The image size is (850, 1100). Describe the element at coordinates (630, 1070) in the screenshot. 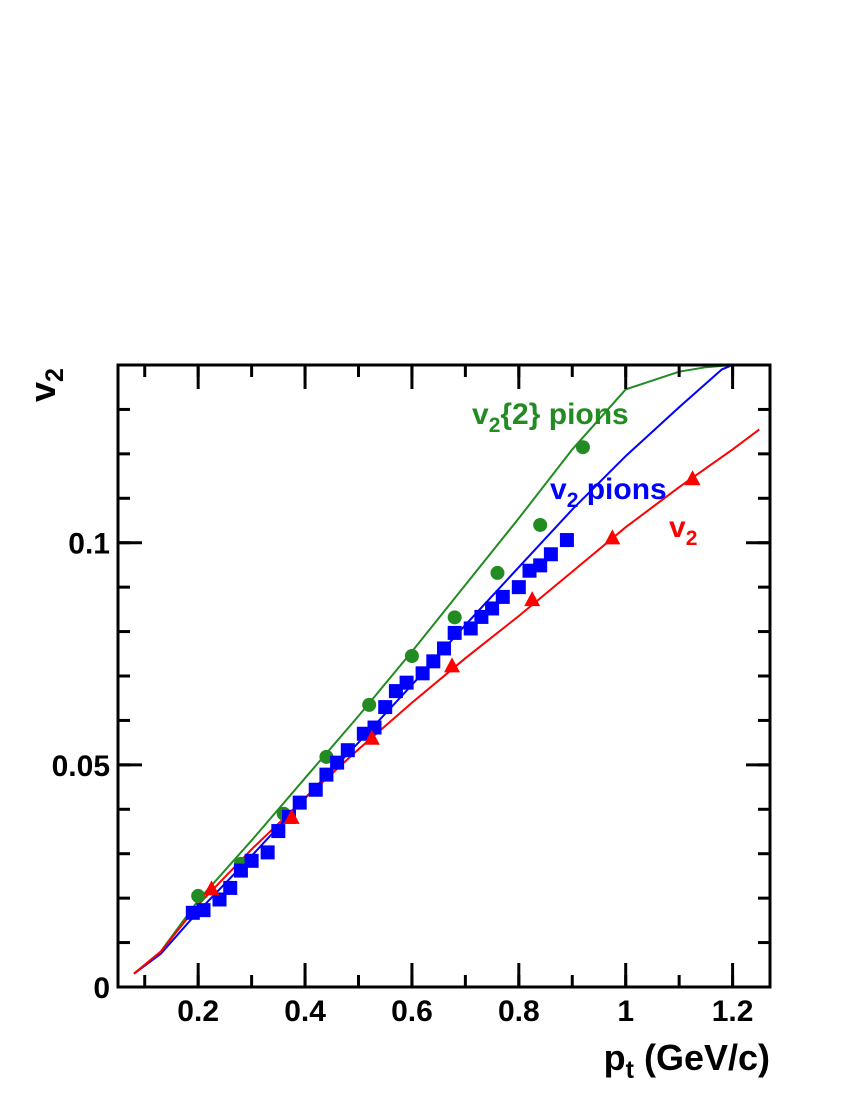

I see `x-axis-title-sub: t` at that location.